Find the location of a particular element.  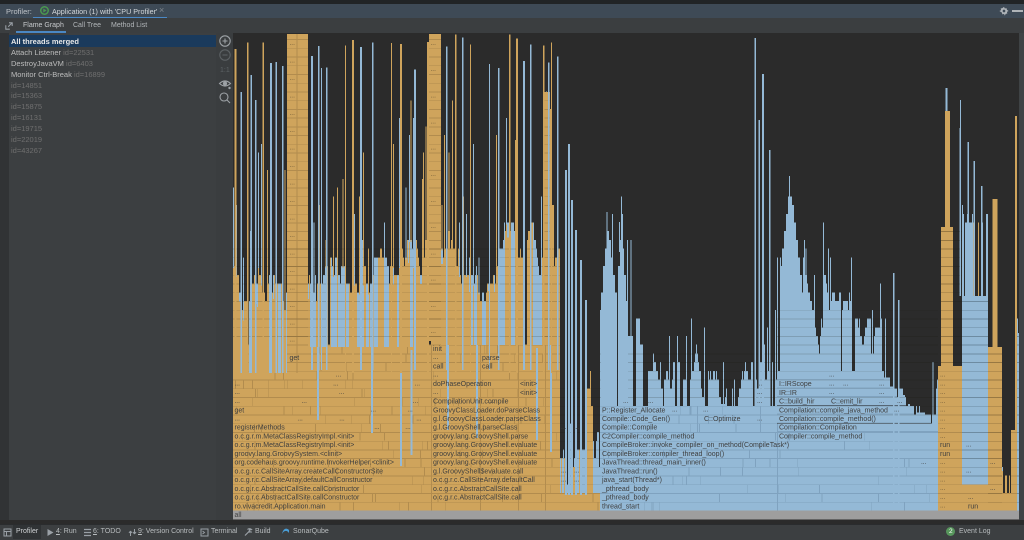

svg-text: call is located at coordinates (487, 367).